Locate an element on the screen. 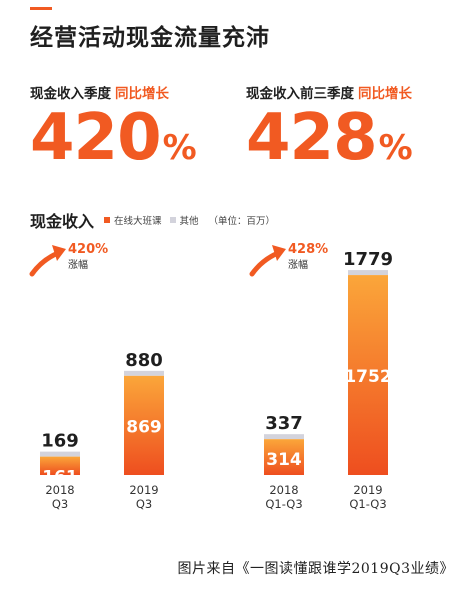  image-caption: 图片来自《一图读懂跟谁学2019Q3业绩》 is located at coordinates (315, 569).